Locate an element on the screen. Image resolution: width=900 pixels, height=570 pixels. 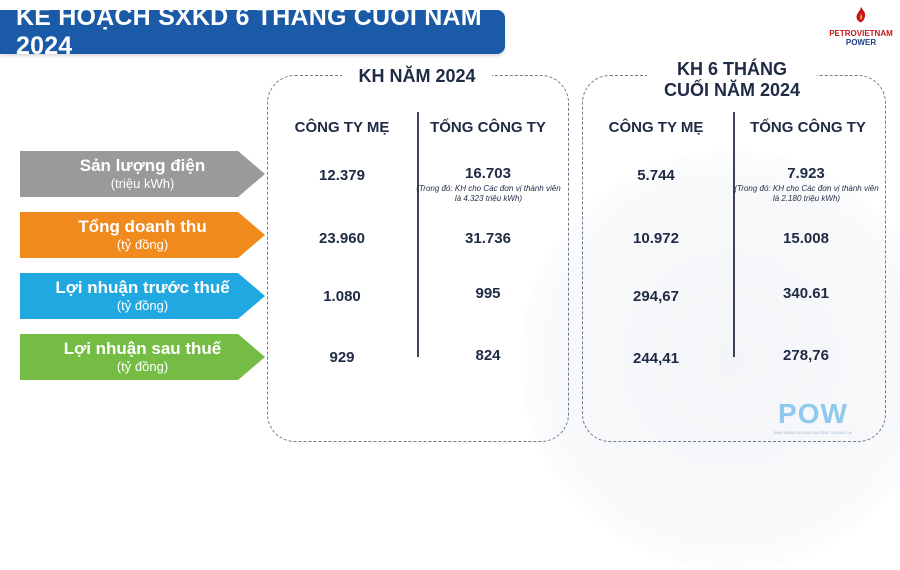
row-label-total-revenue: Tổng doanh thu (tỷ đồng) is located at coordinates (142, 235).